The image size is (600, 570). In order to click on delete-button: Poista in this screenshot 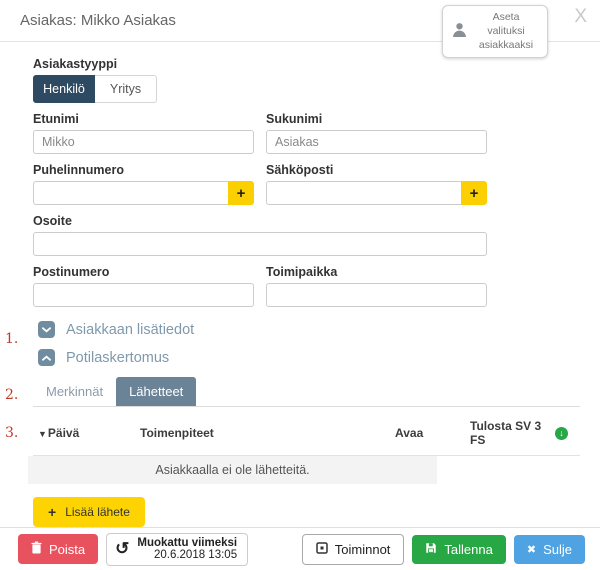, I will do `click(58, 549)`.